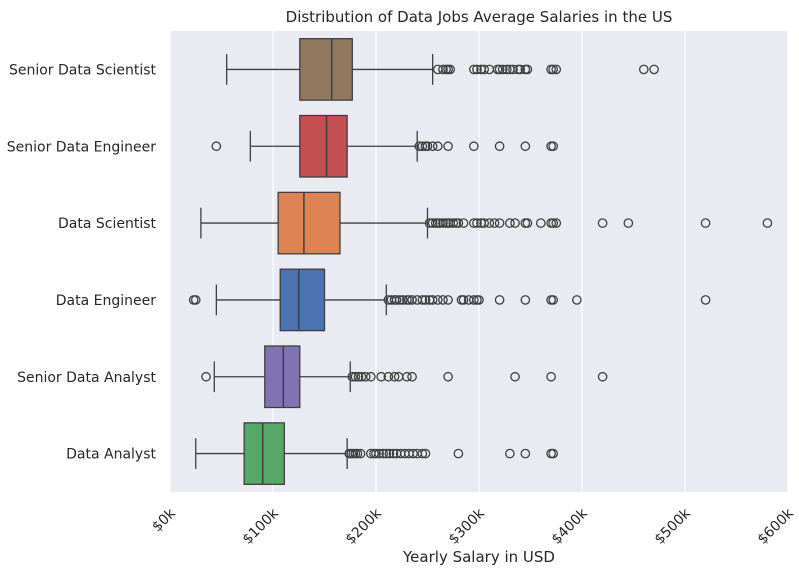 This screenshot has height=575, width=799. What do you see at coordinates (86, 378) in the screenshot?
I see `y-category-label: Senior Data Analyst` at bounding box center [86, 378].